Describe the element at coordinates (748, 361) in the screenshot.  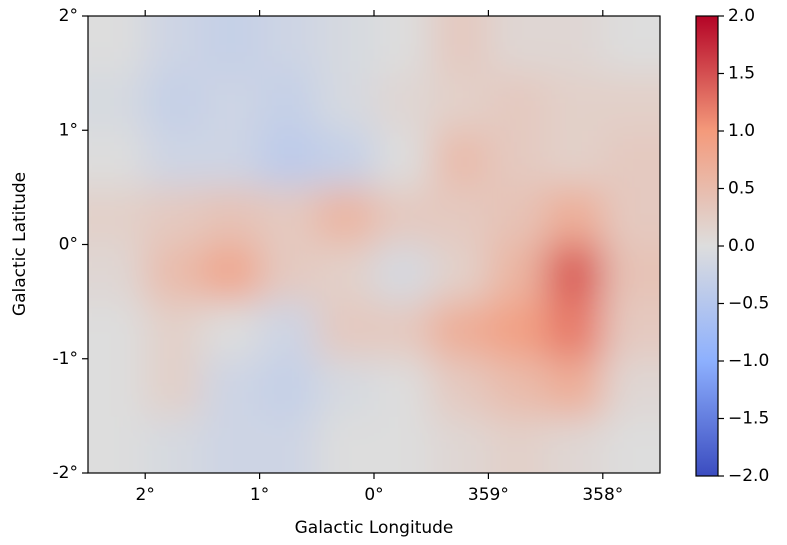
I see `colorbar-tick-label: −1.0` at that location.